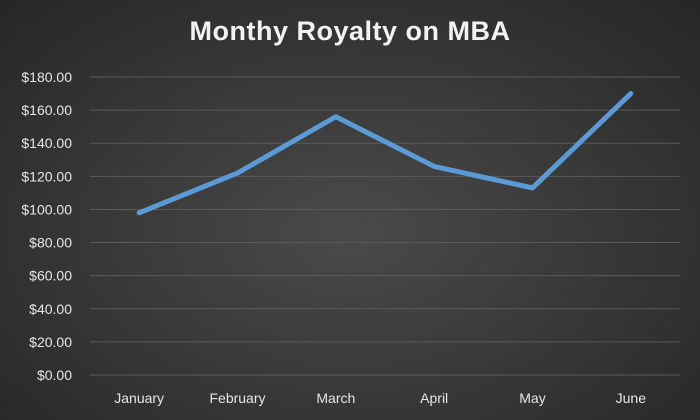  Describe the element at coordinates (139, 398) in the screenshot. I see `x-tick-label: January` at that location.